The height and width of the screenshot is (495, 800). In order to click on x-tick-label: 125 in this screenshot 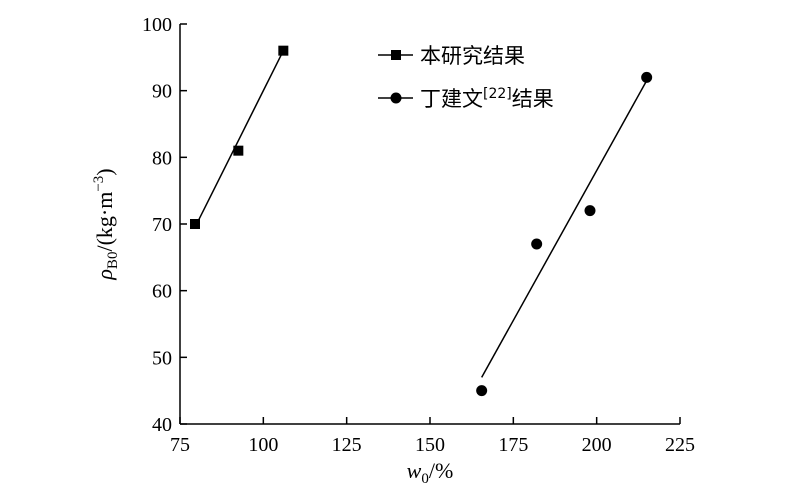, I will do `click(347, 445)`.